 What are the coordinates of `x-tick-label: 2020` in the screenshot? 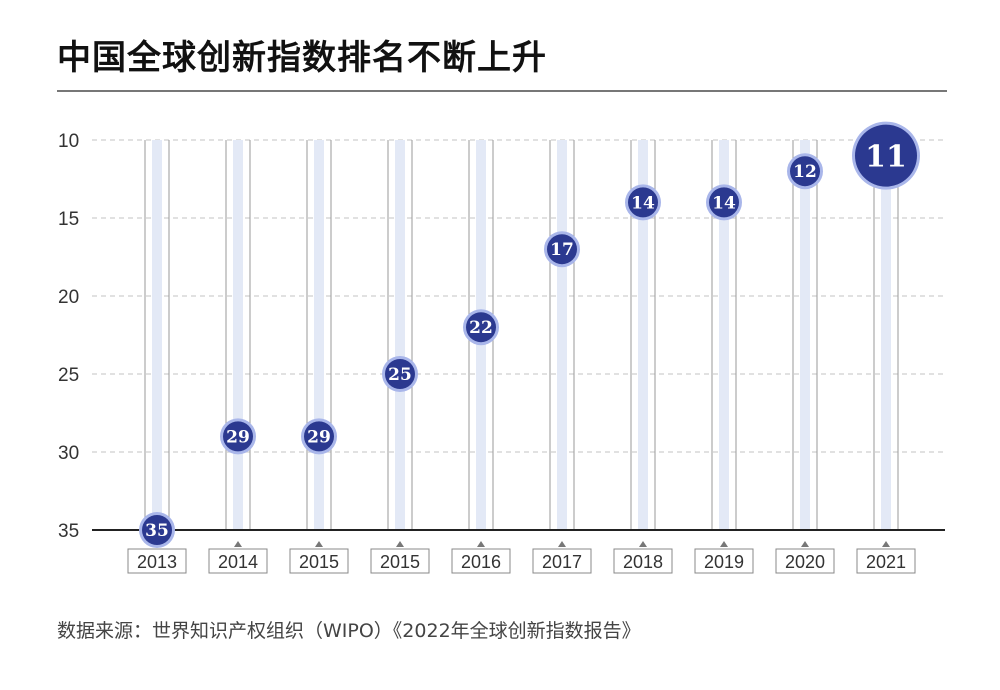 It's located at (805, 562).